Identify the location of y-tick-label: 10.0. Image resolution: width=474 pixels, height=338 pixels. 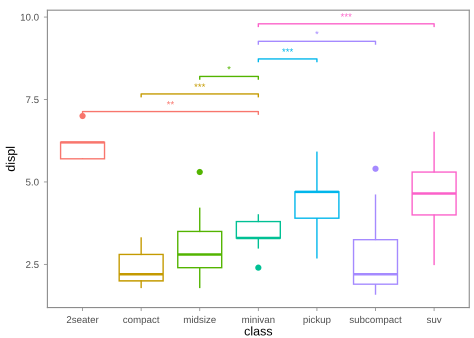
(29, 17).